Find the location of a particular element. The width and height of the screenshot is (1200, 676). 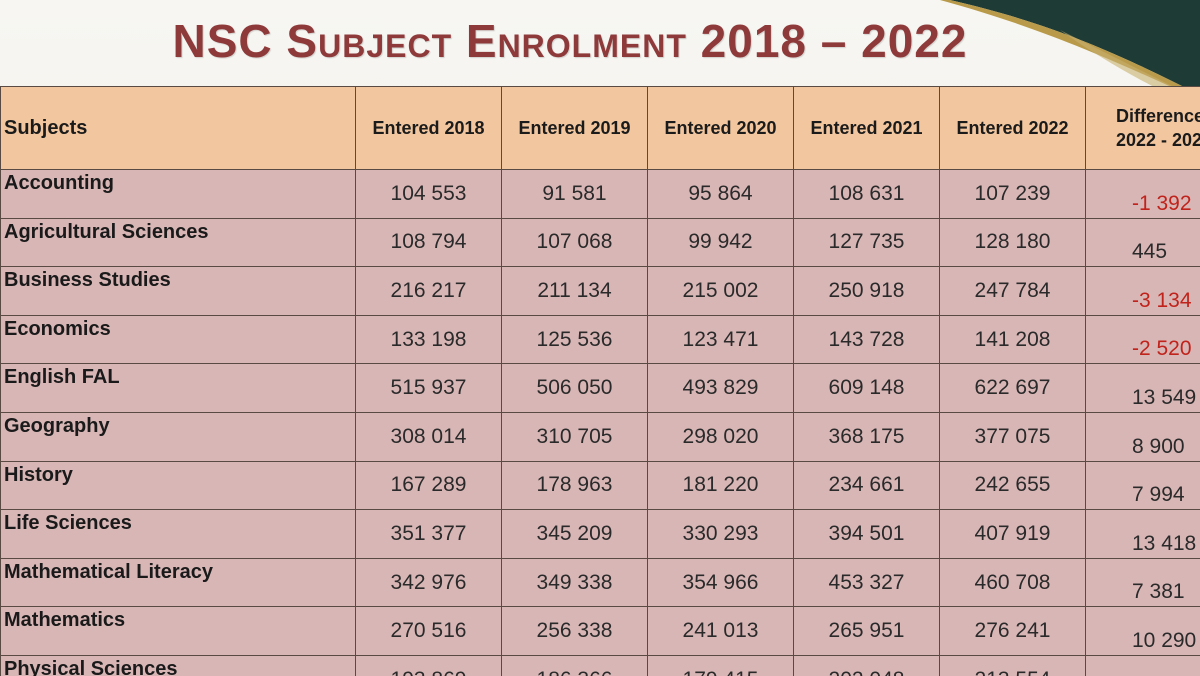

value-cell: 609 148 is located at coordinates (866, 388).